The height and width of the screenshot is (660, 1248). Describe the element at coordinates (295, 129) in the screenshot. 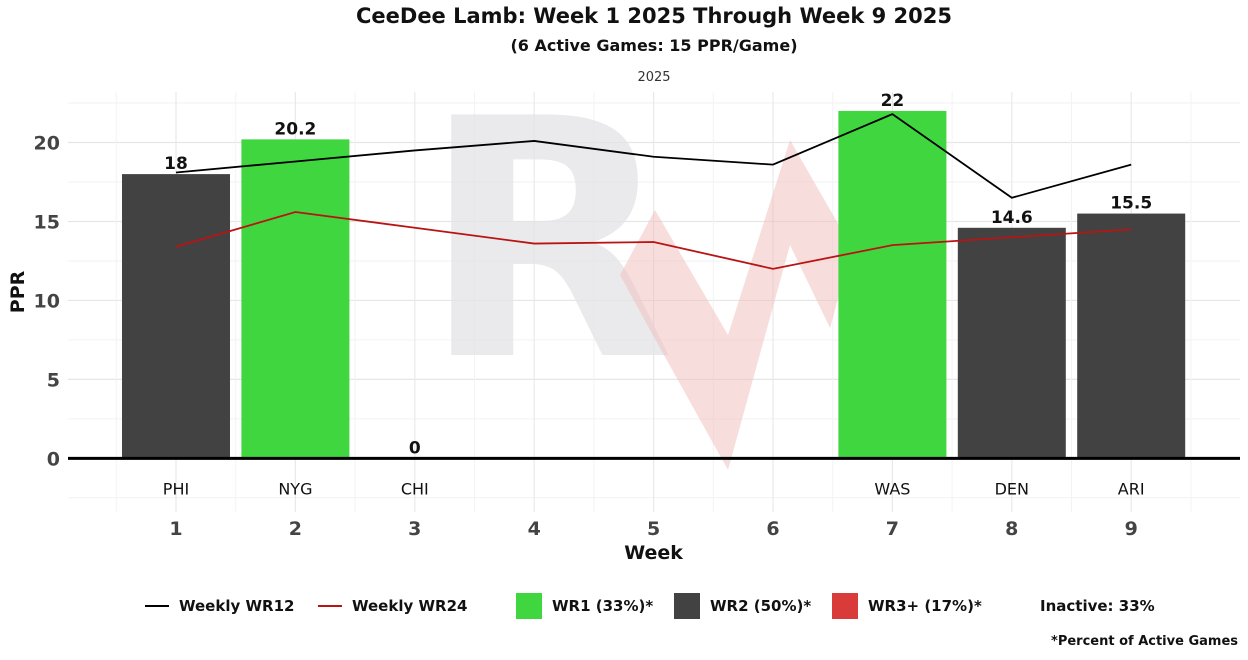

I see `bar-value-label: 20.2` at that location.